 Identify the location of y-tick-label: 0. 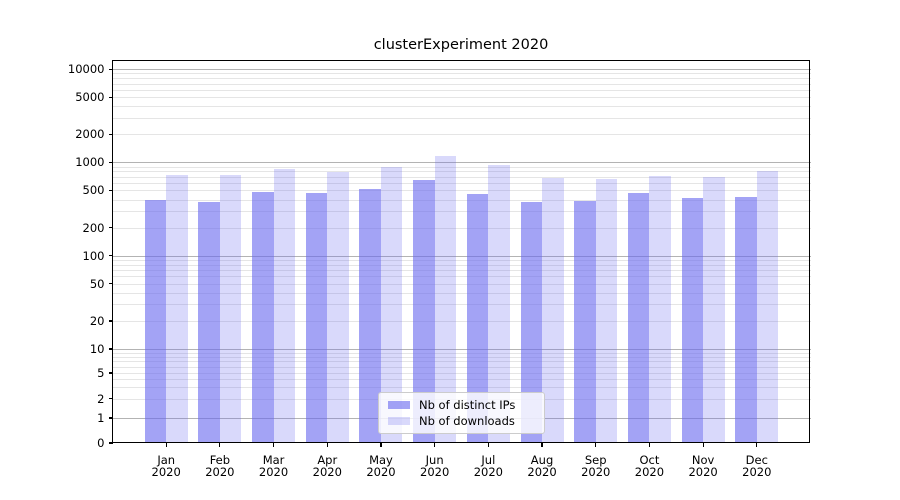
(101, 443).